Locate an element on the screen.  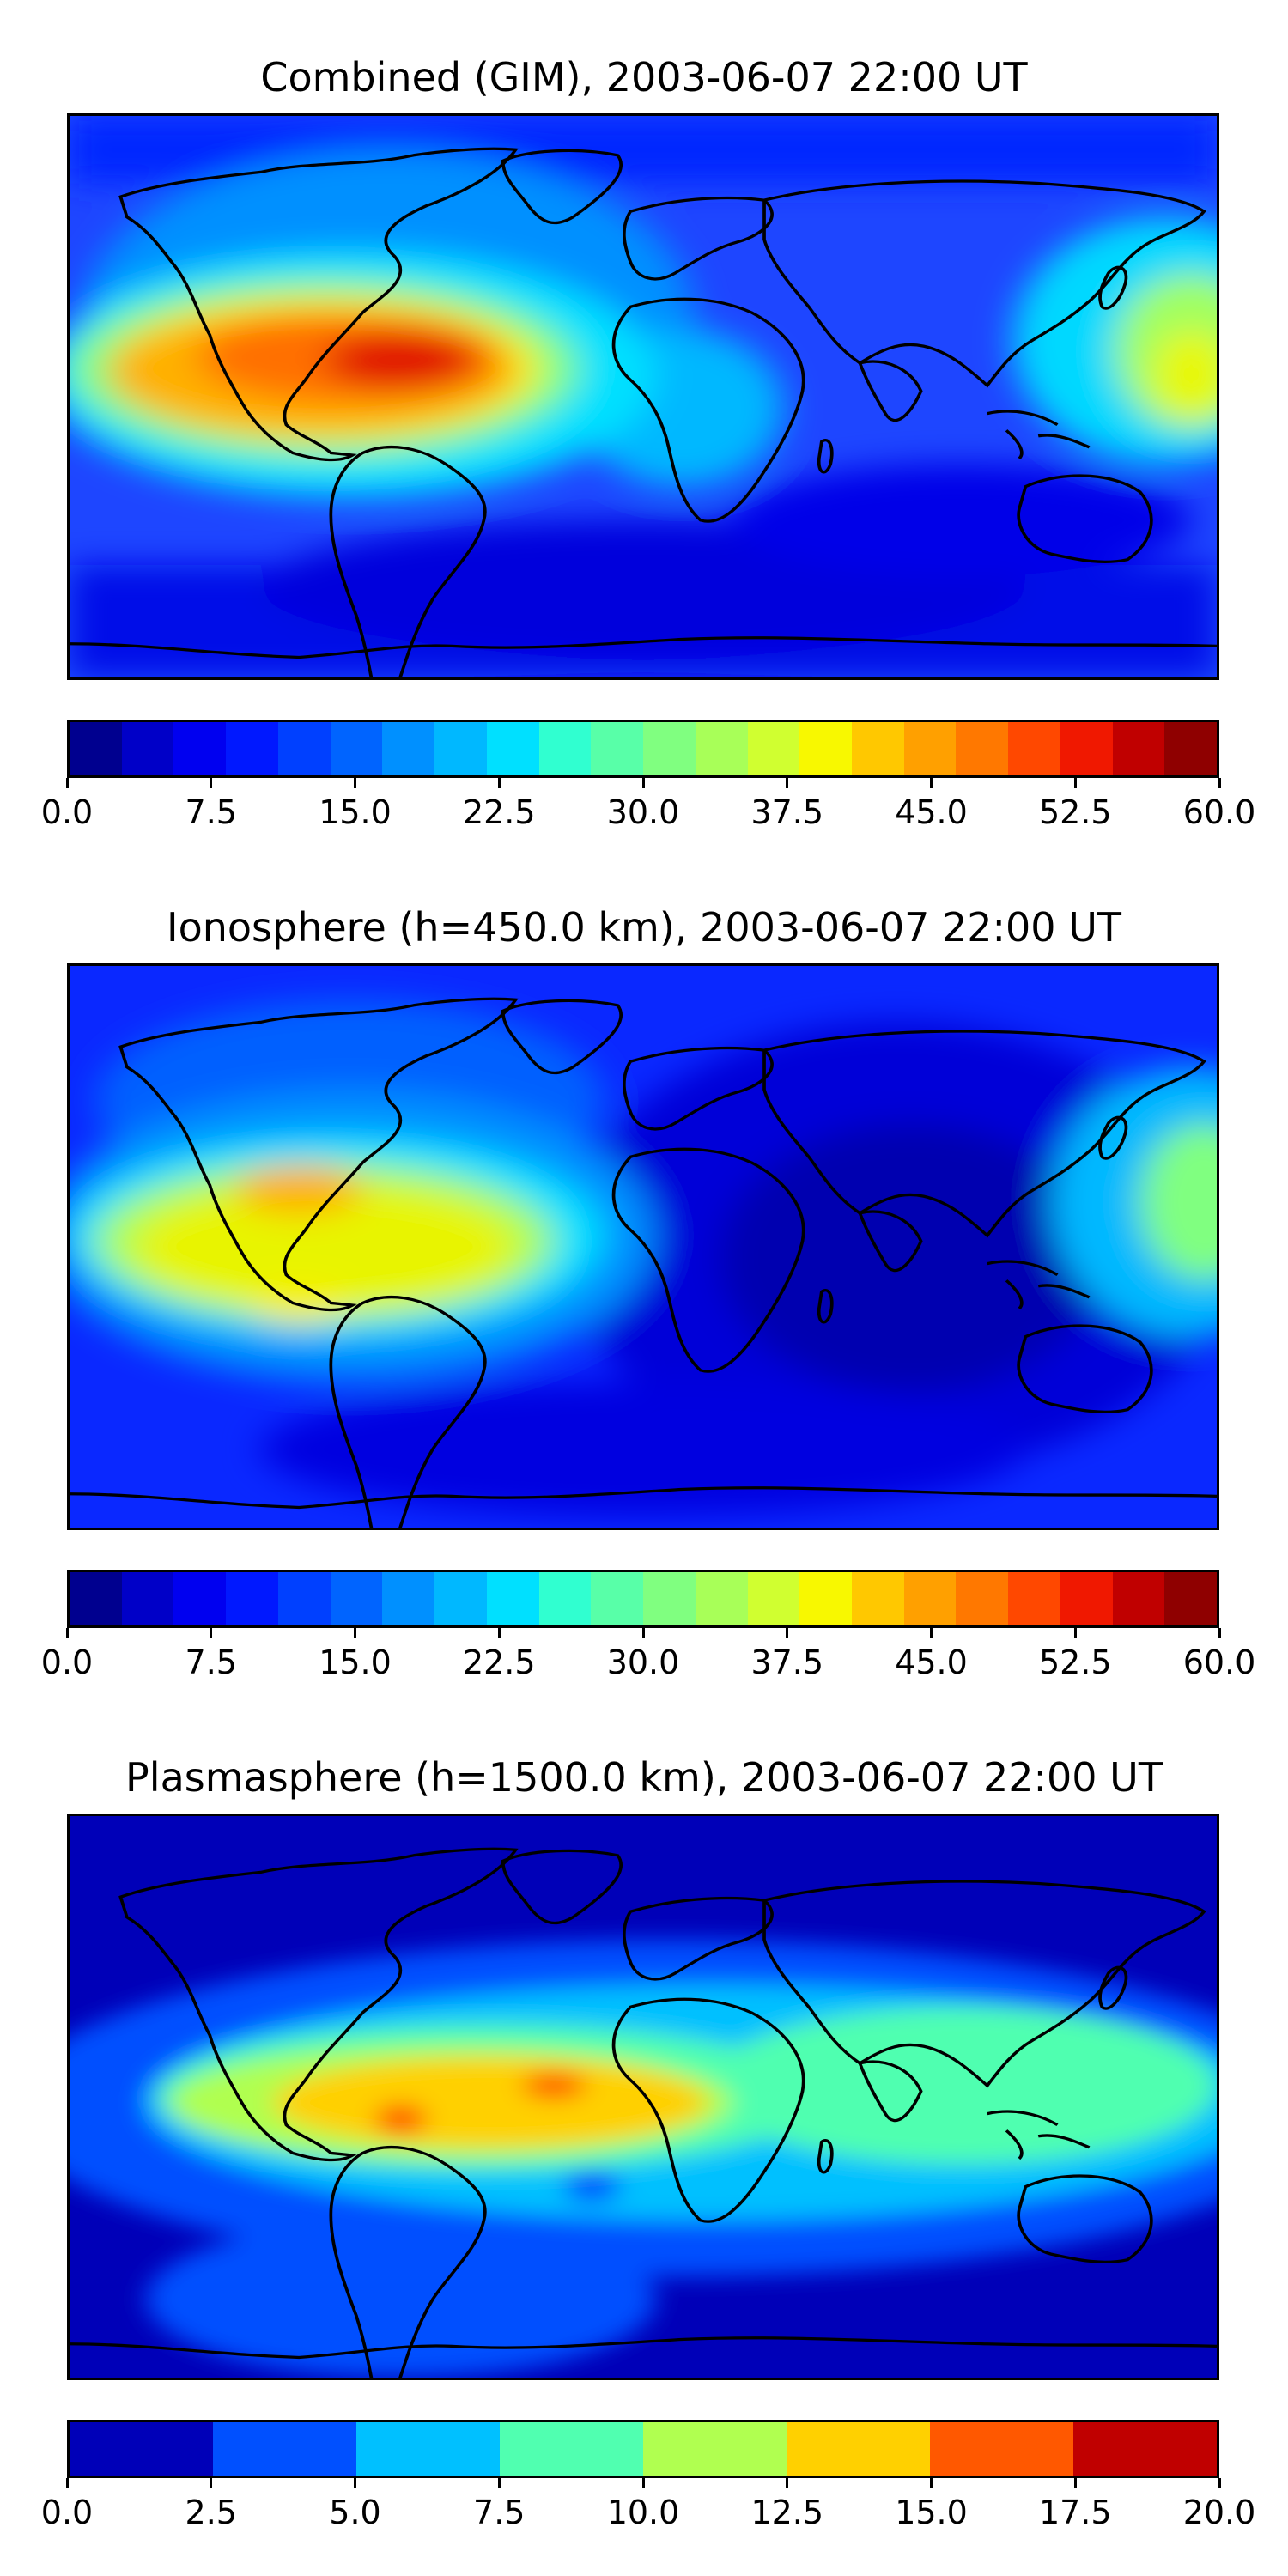
plasmasphere-colorbar is located at coordinates (643, 2449).